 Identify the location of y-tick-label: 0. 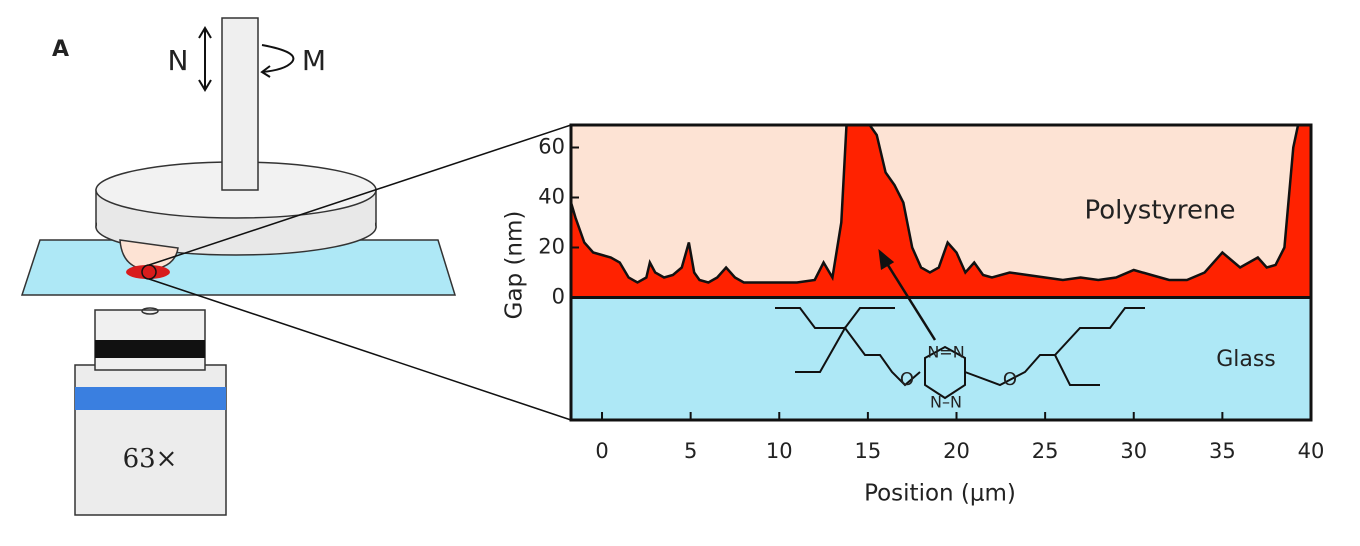
(558, 297).